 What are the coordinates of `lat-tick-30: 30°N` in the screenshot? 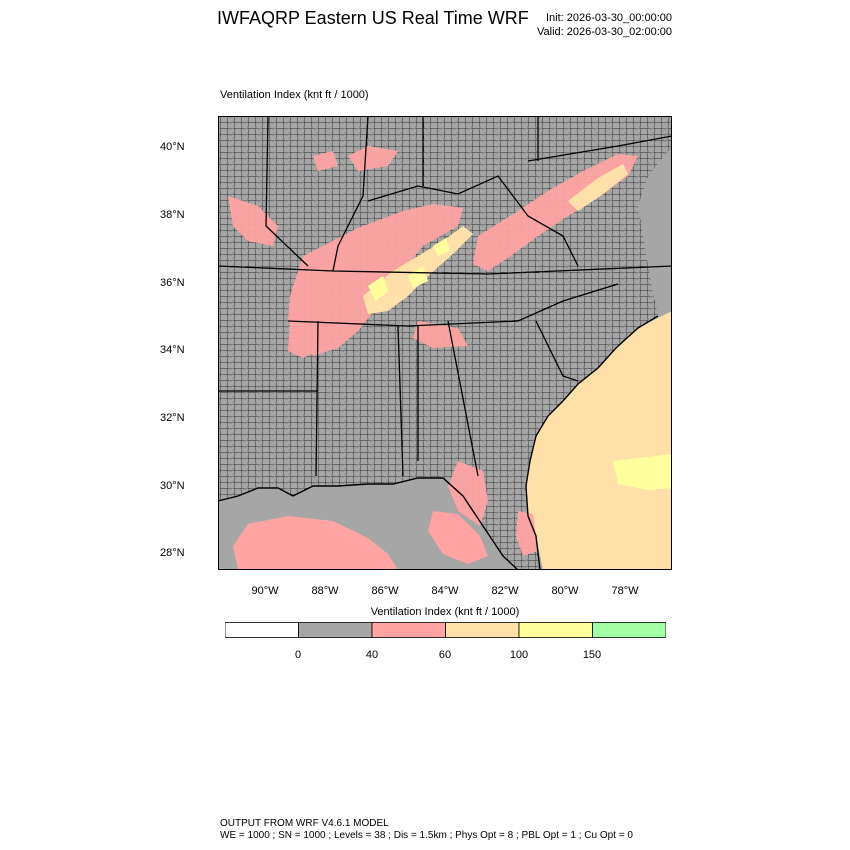 It's located at (172, 486).